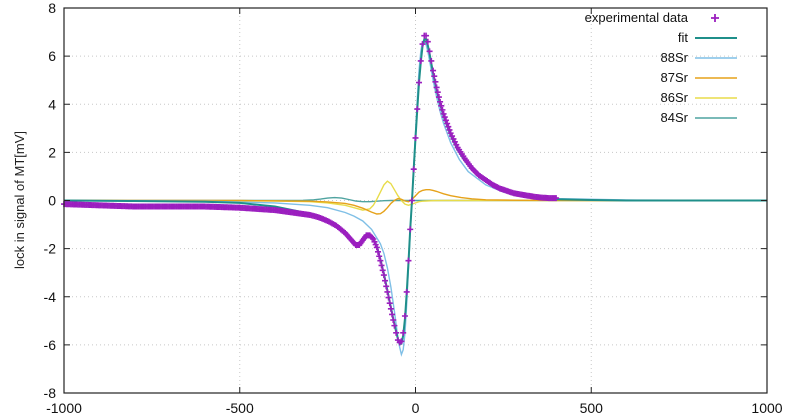  I want to click on legend-label-86sr: 86Sr, so click(675, 97).